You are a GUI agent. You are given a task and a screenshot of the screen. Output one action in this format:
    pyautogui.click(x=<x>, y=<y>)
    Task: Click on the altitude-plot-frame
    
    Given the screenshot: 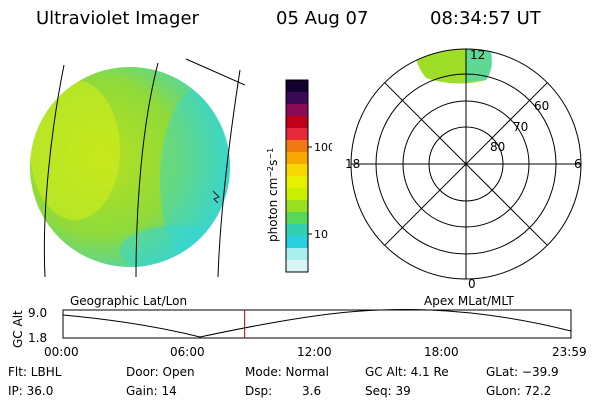 What is the action you would take?
    pyautogui.click(x=317, y=324)
    